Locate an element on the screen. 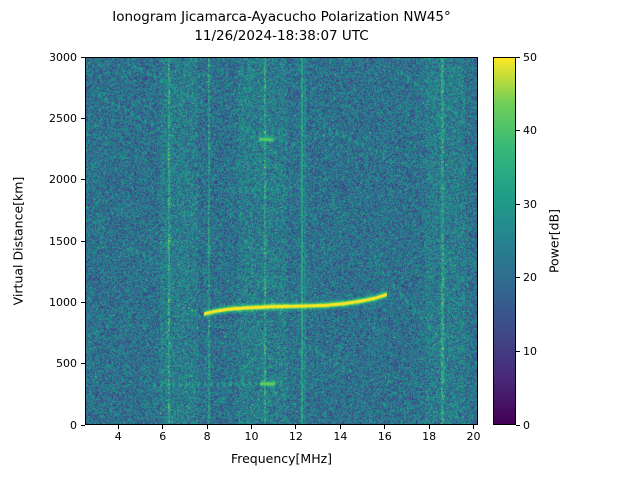 This screenshot has width=640, height=480. y-tick-label: 2500 is located at coordinates (63, 118).